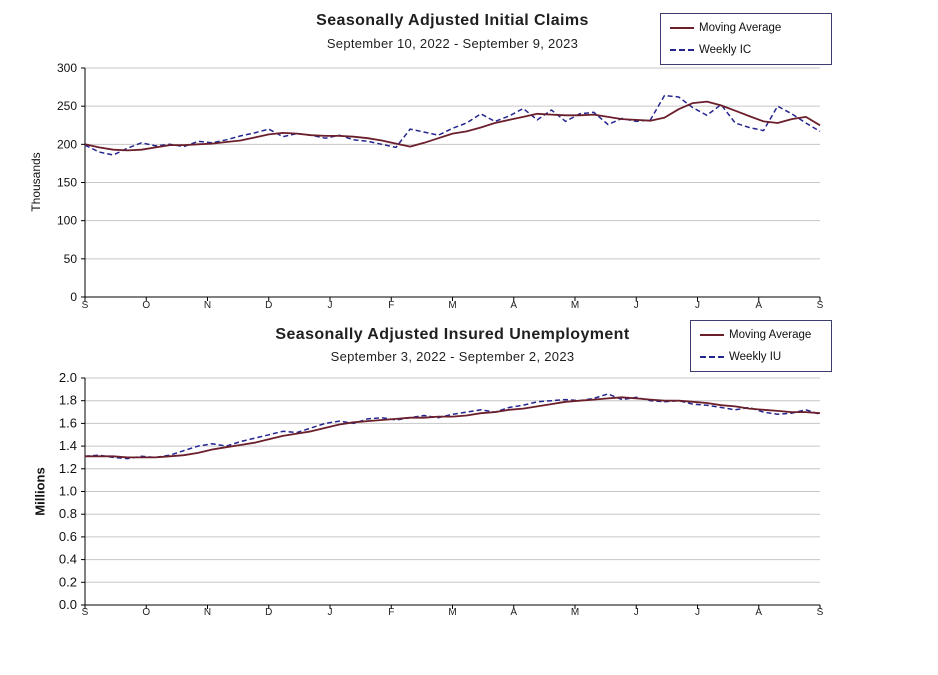 This screenshot has width=938, height=675. What do you see at coordinates (68, 400) in the screenshot?
I see `svg-text: 1.8` at bounding box center [68, 400].